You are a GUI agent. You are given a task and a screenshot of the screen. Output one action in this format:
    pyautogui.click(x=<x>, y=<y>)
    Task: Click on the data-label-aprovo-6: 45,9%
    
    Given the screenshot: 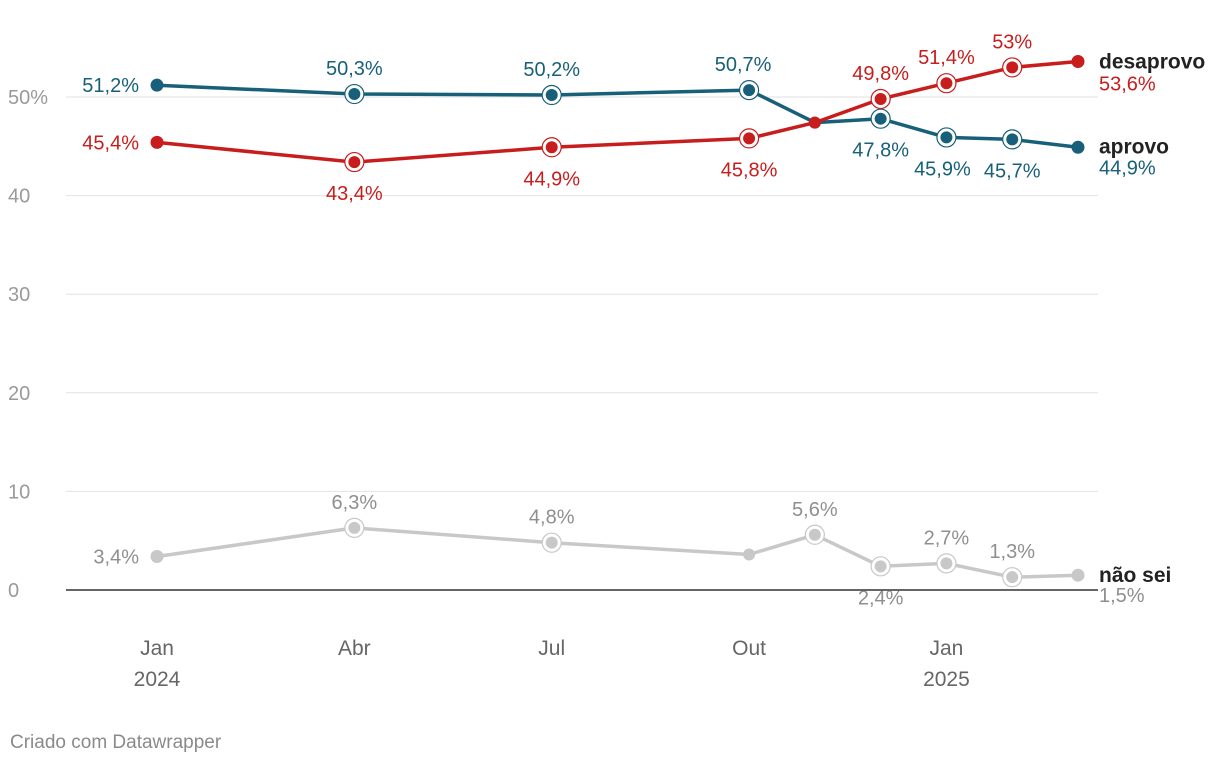 What is the action you would take?
    pyautogui.click(x=942, y=169)
    